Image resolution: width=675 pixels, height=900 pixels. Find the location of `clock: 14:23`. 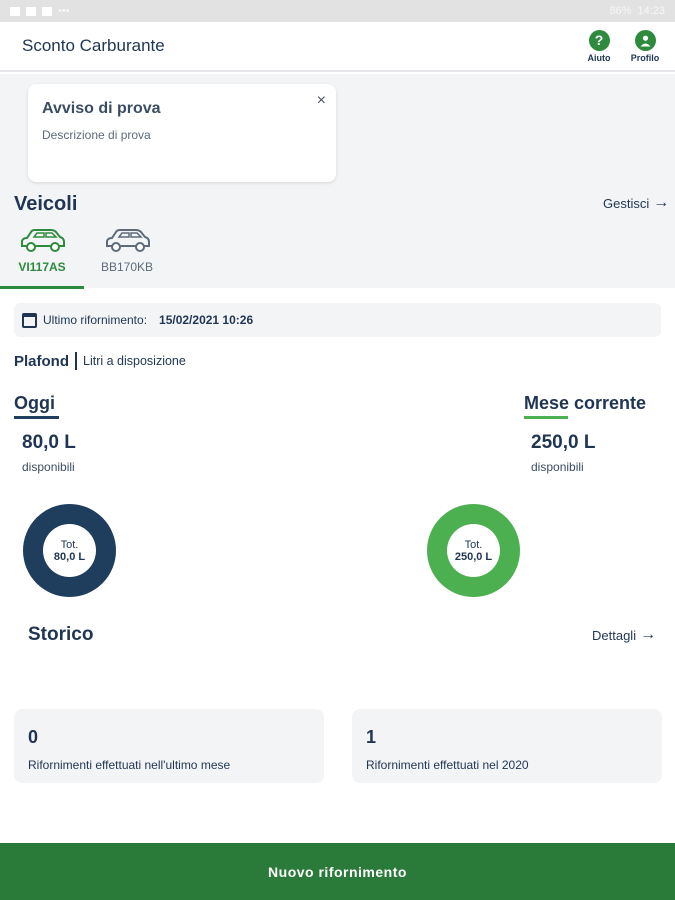

clock: 14:23 is located at coordinates (651, 11).